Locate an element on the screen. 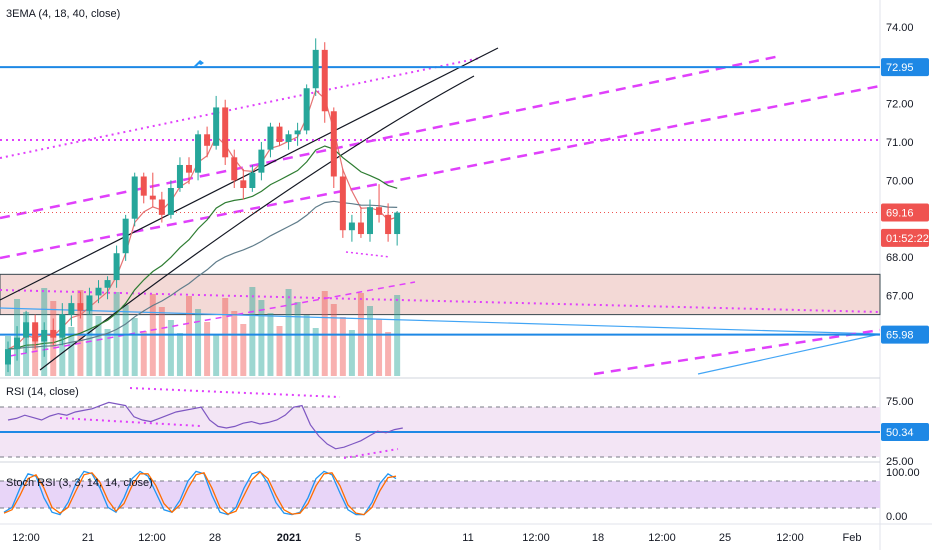 This screenshot has width=932, height=550. channel-line-lower is located at coordinates (737, 352).